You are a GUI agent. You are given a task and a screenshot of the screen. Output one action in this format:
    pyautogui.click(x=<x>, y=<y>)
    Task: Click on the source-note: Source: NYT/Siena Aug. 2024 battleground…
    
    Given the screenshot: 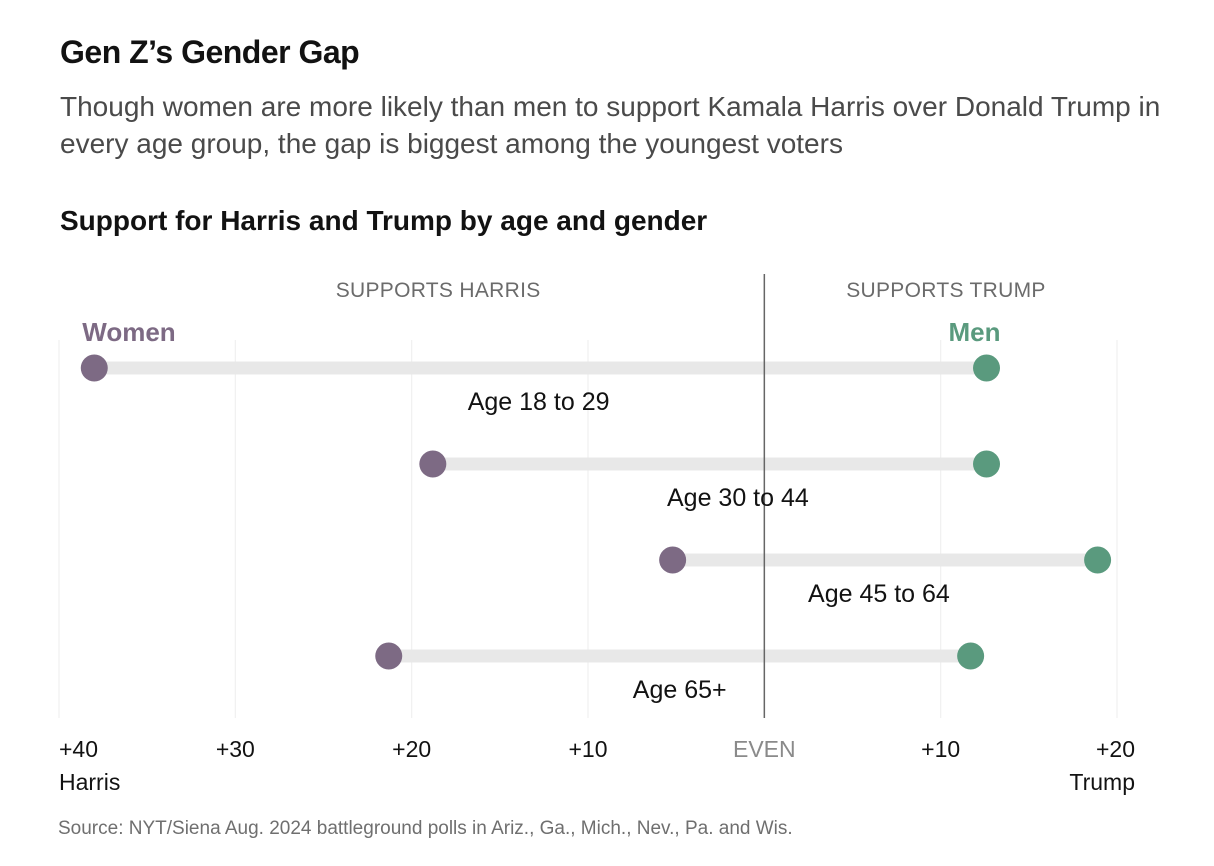 What is the action you would take?
    pyautogui.click(x=425, y=828)
    